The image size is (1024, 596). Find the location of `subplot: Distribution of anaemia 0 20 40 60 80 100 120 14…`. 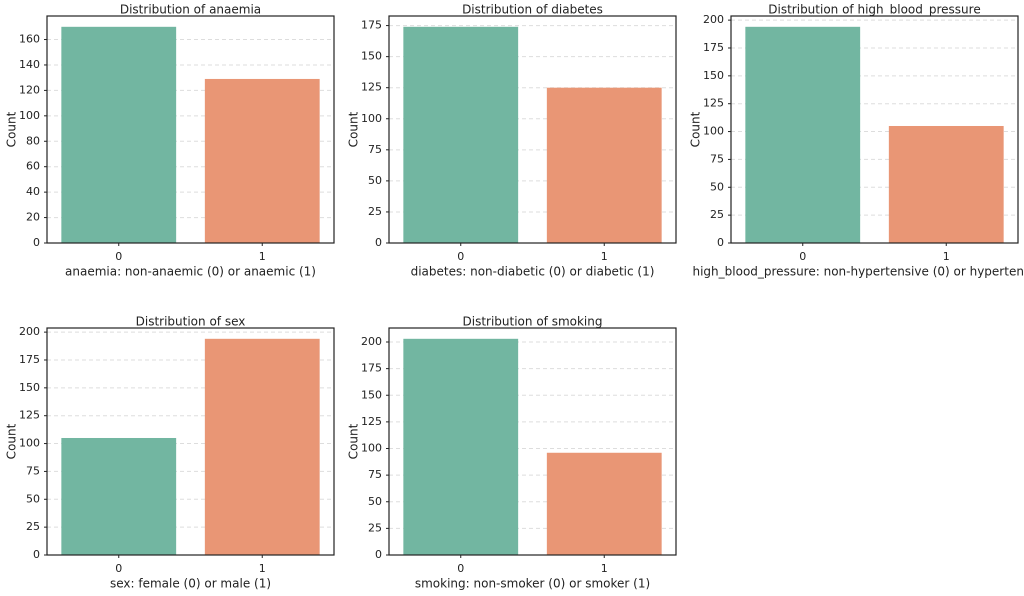

subplot: Distribution of anaemia 0 20 40 60 80 100 120 14… is located at coordinates (170, 141).